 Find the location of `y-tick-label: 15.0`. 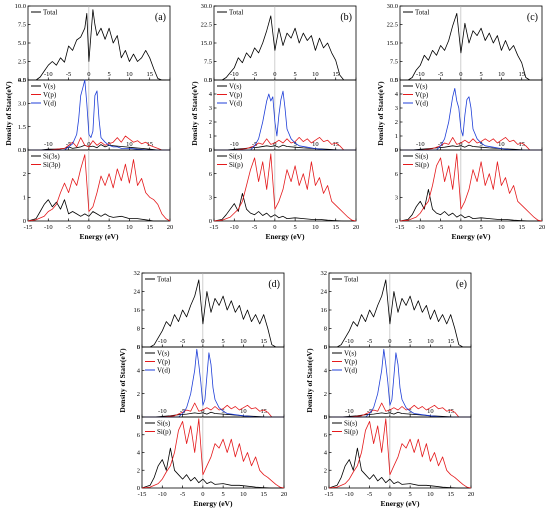

y-tick-label: 15.0 is located at coordinates (392, 43).